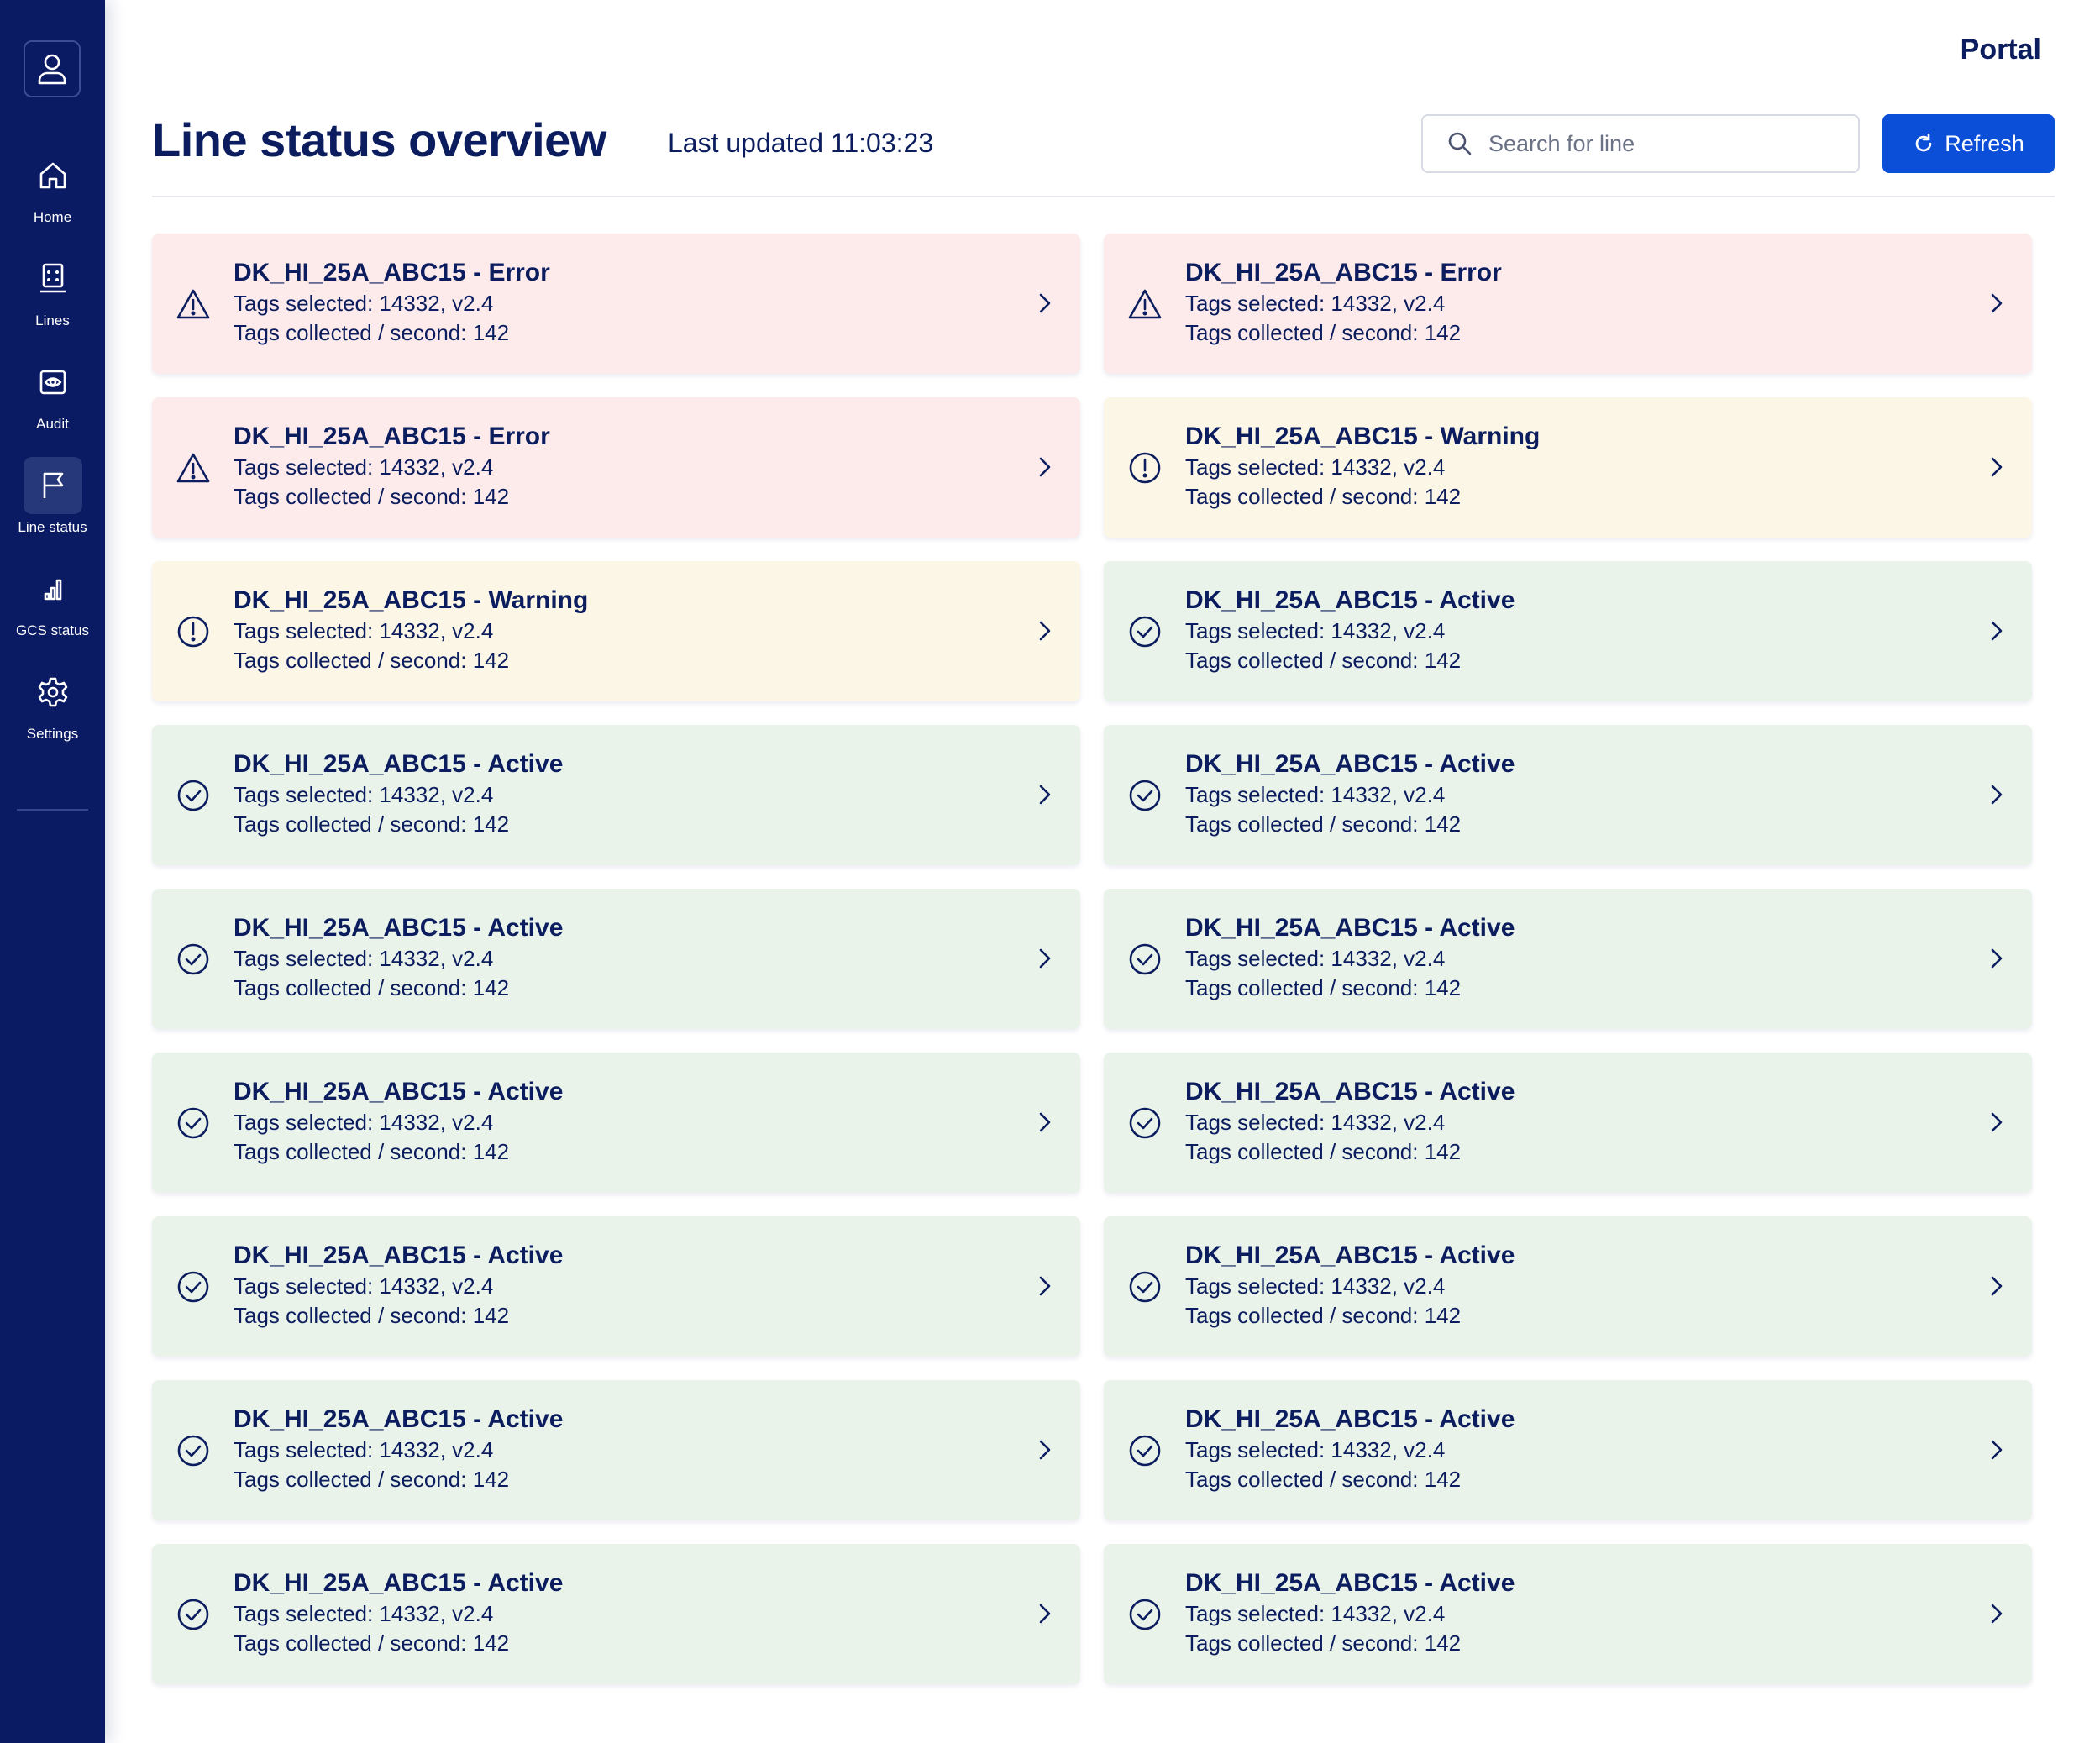  Describe the element at coordinates (379, 139) in the screenshot. I see `page-title: Line status overview` at that location.